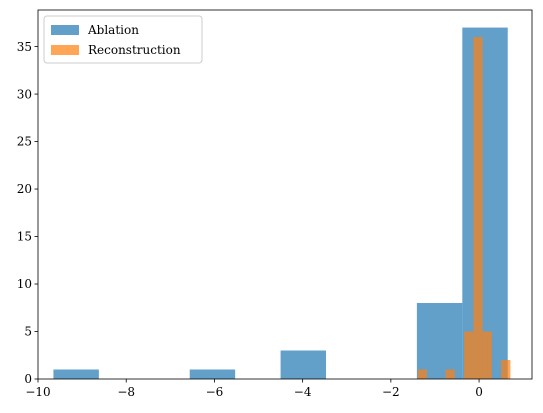 This screenshot has width=543, height=413. I want to click on series-reconstruction, so click(464, 208).